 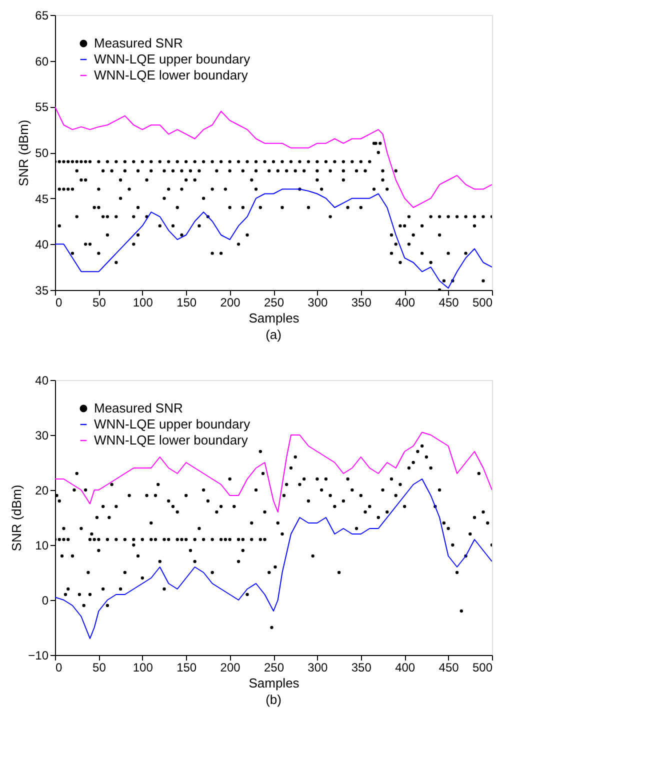 I want to click on text: (a), so click(x=274, y=334).